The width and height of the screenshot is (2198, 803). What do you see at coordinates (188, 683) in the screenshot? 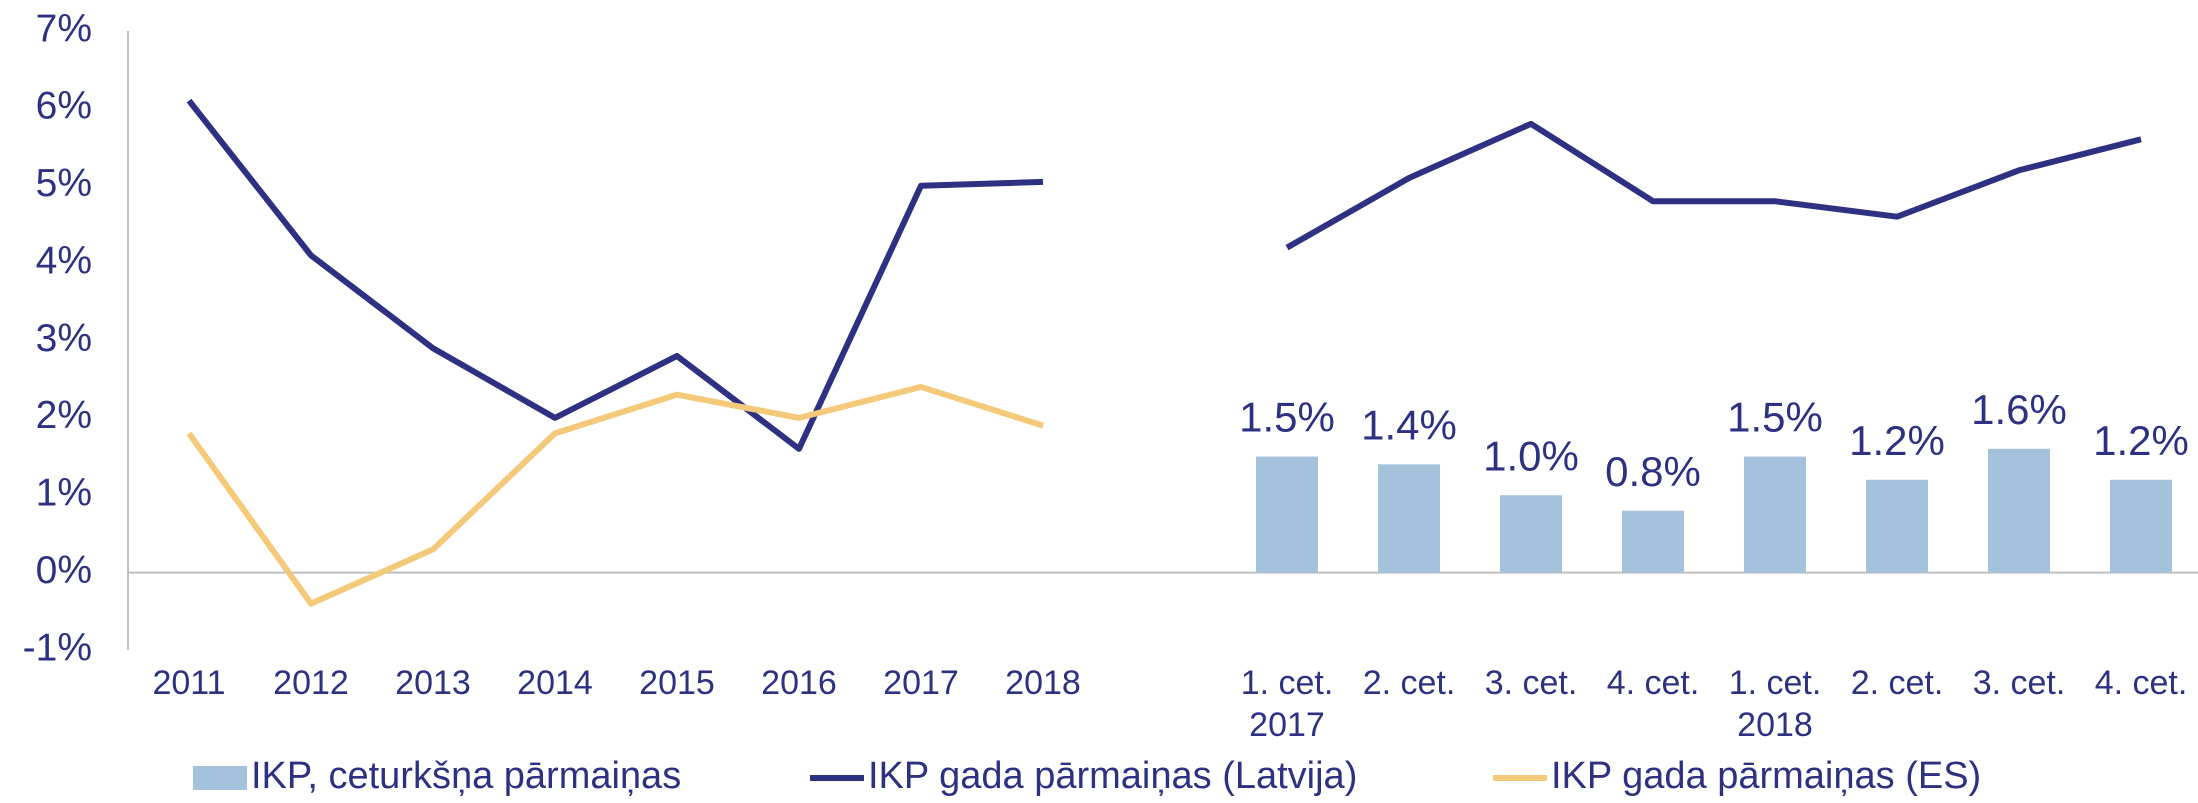
I see `x-tick-label: 2011` at bounding box center [188, 683].